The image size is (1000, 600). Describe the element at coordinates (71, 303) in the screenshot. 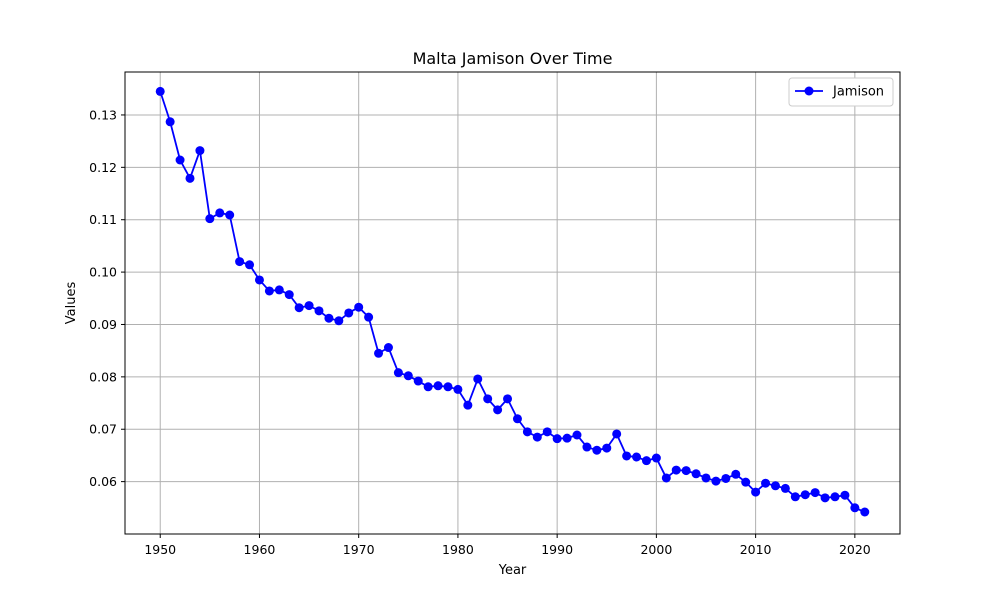

I see `y-axis-label: Values` at that location.